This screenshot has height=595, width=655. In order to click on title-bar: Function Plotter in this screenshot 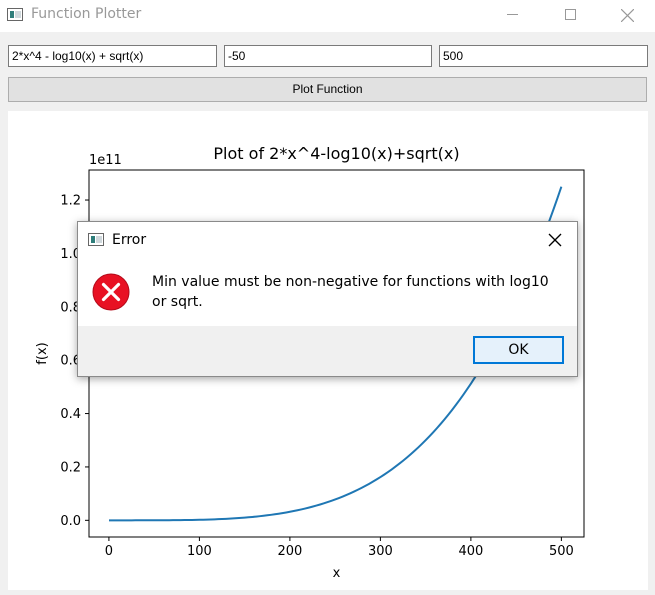, I will do `click(327, 16)`.